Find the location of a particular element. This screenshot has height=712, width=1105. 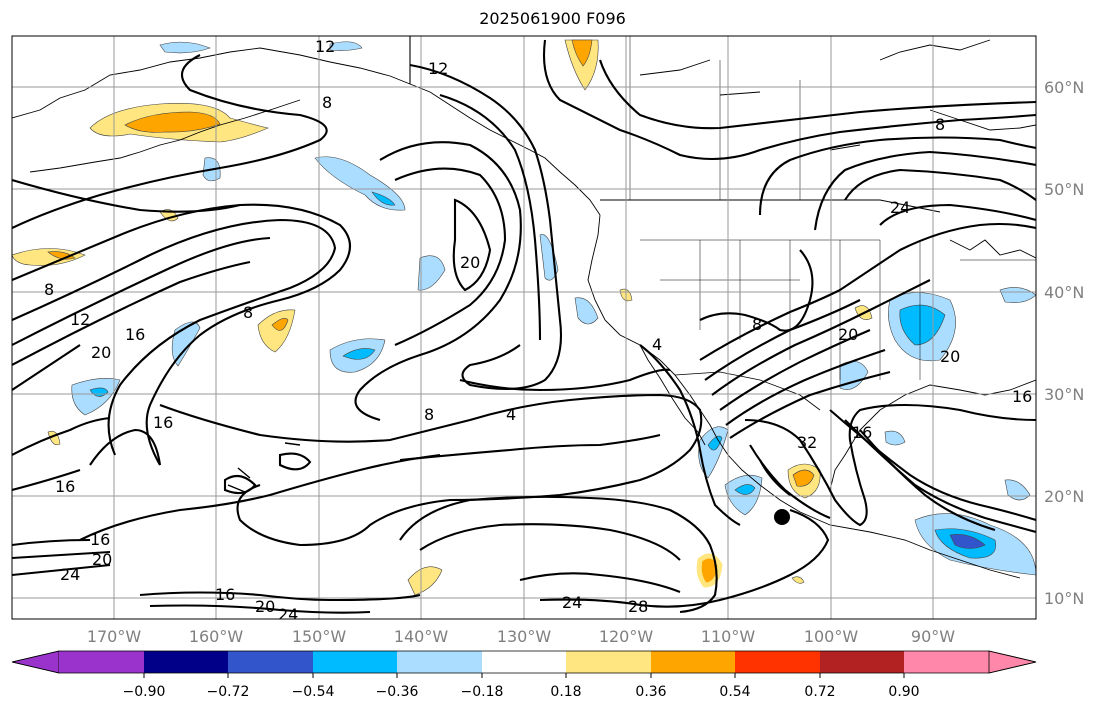

colorbar-outline is located at coordinates (524, 662).